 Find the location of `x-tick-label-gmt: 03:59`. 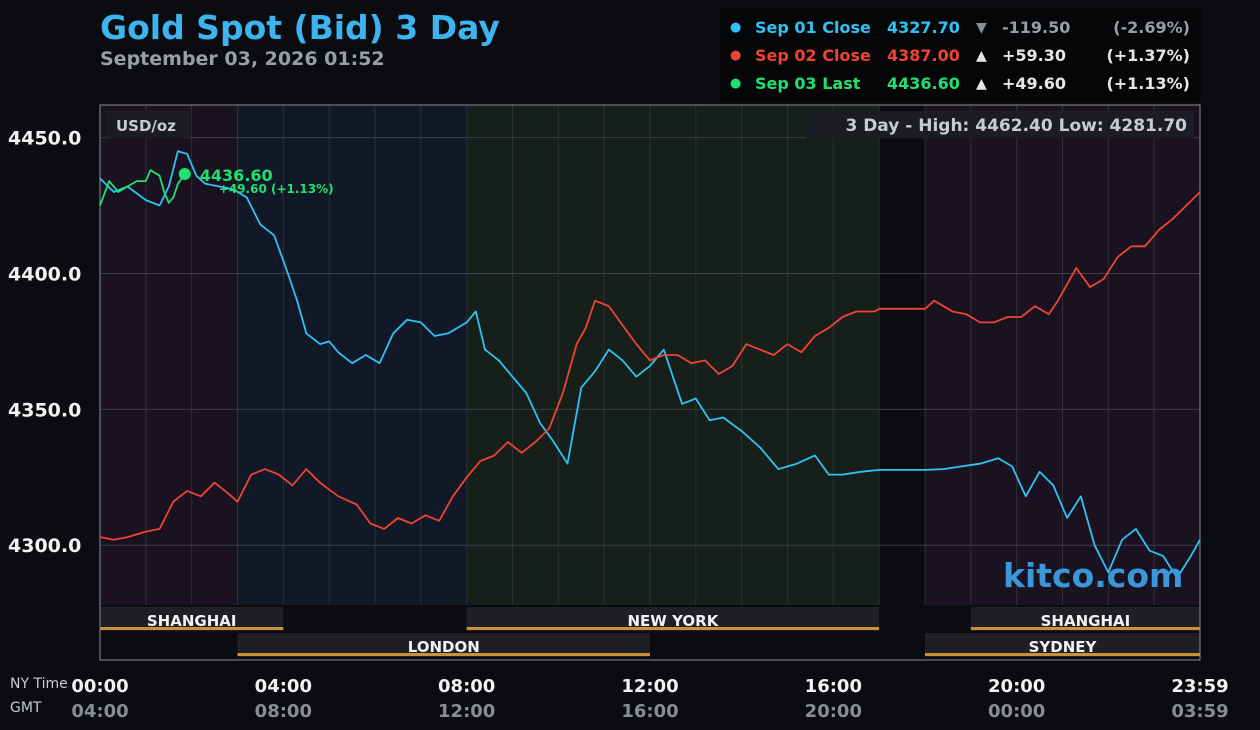

x-tick-label-gmt: 03:59 is located at coordinates (1199, 711).